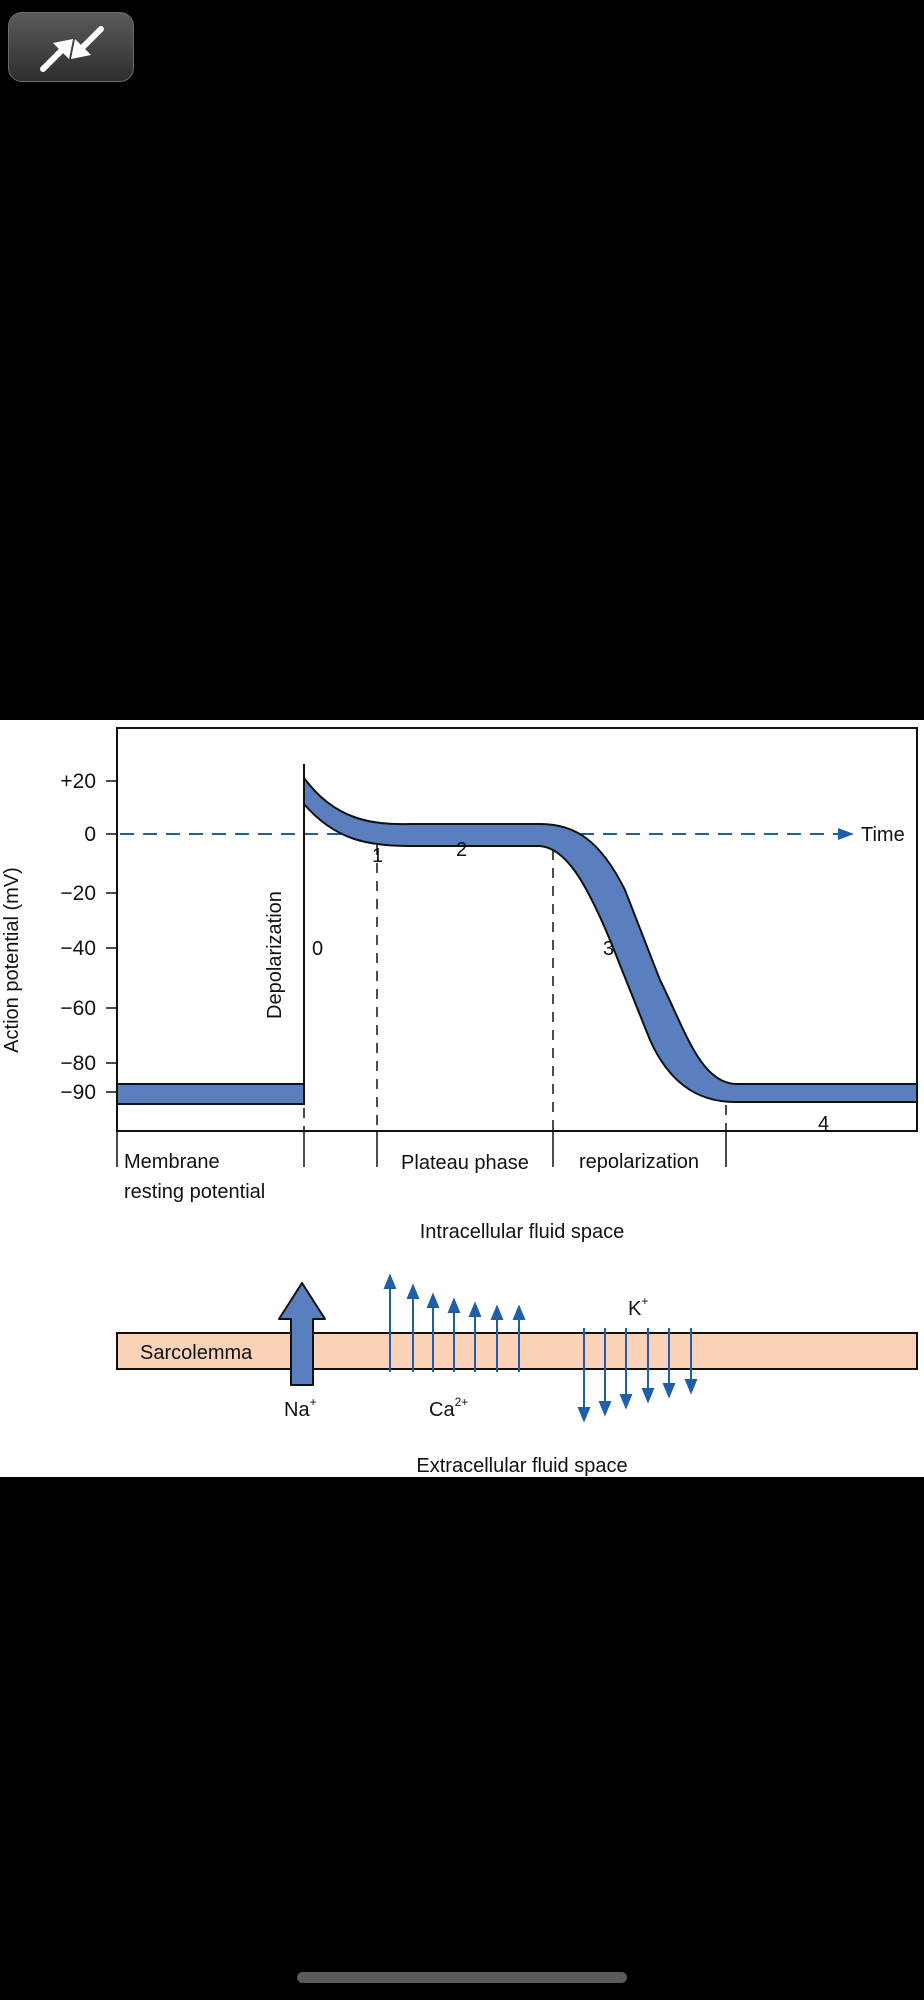 The height and width of the screenshot is (2000, 924). Describe the element at coordinates (454, 1322) in the screenshot. I see `ca-influx-arrows` at that location.